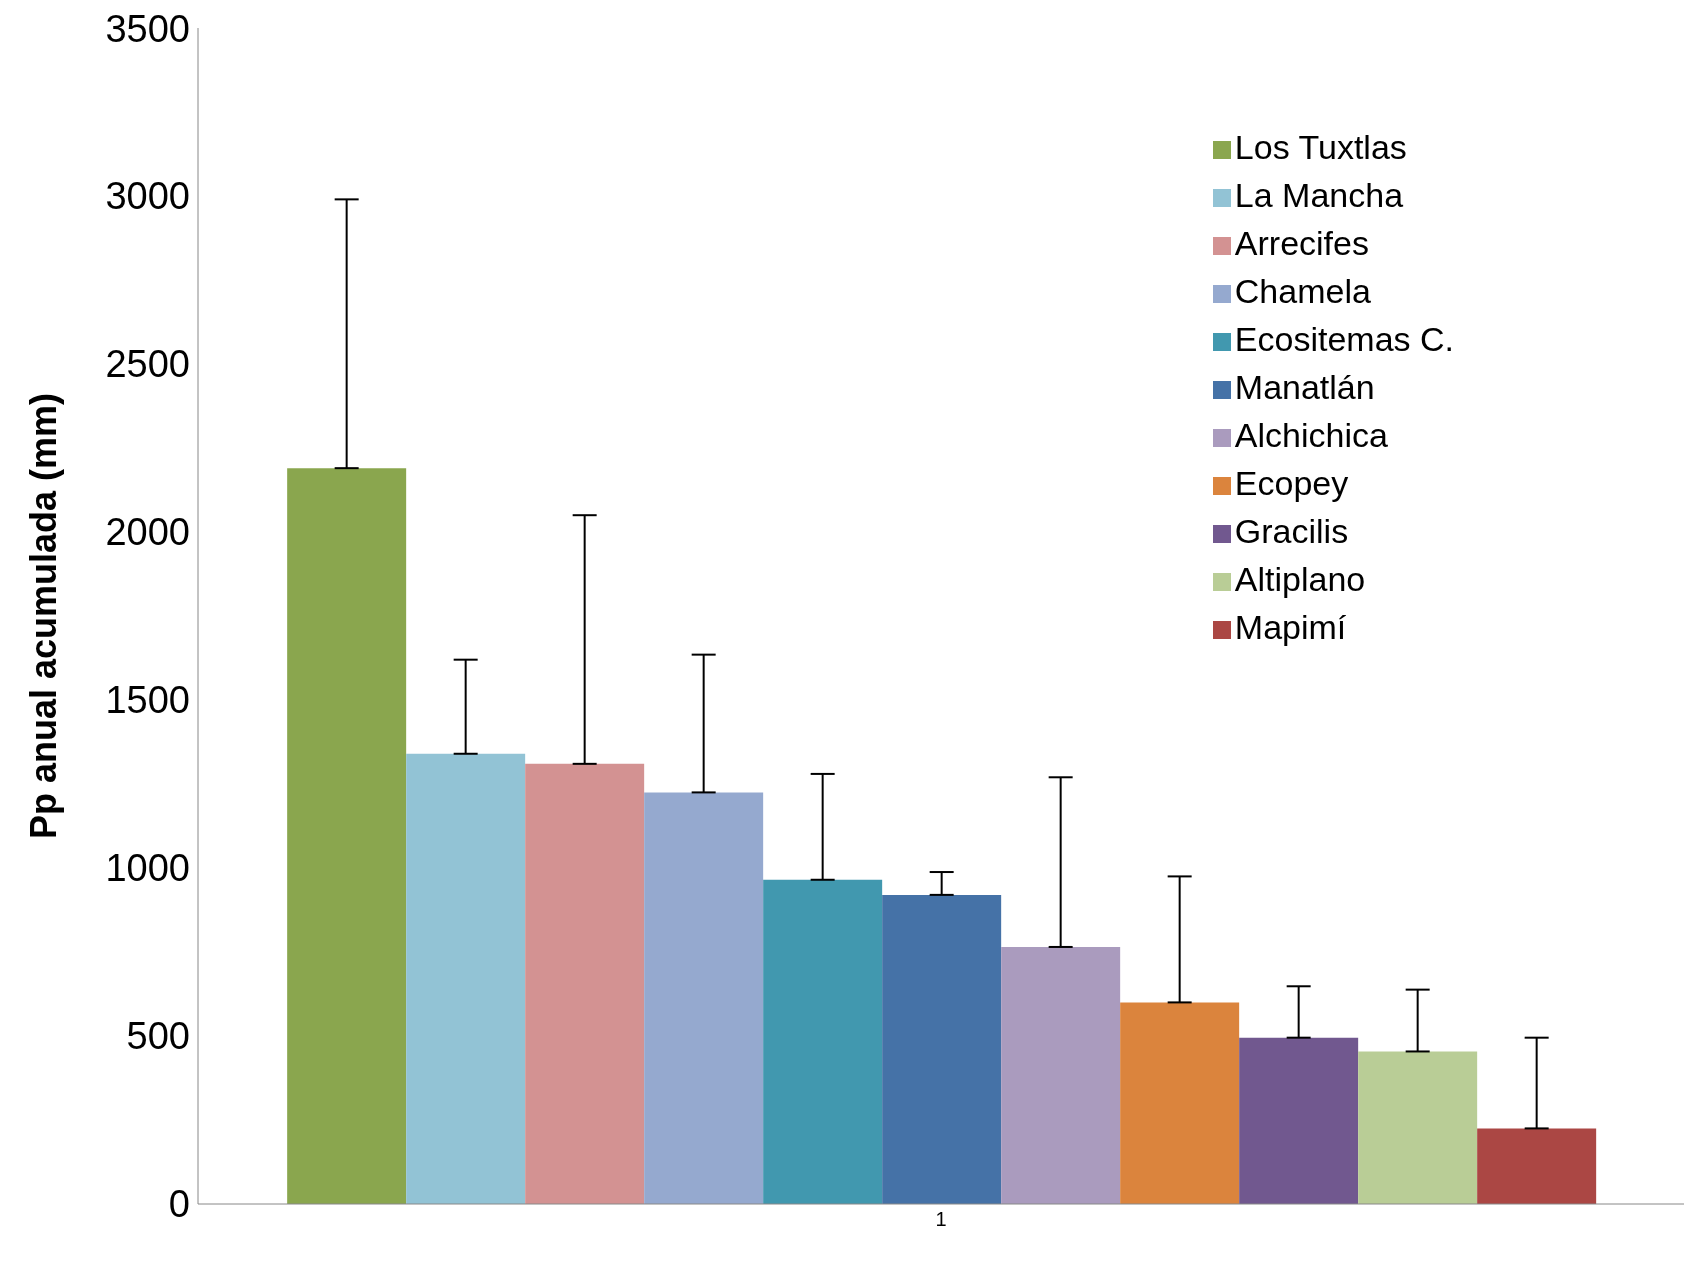  Describe the element at coordinates (1290, 627) in the screenshot. I see `legend-label: Mapimí` at that location.